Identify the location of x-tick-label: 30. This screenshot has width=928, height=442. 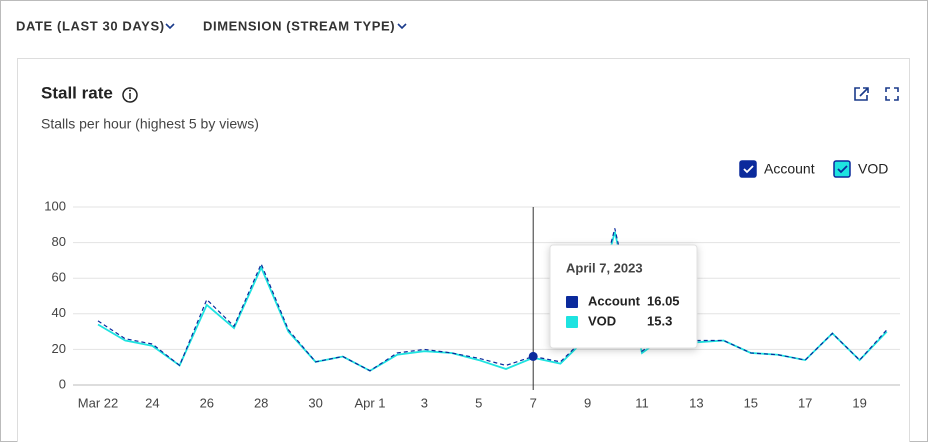
(315, 402).